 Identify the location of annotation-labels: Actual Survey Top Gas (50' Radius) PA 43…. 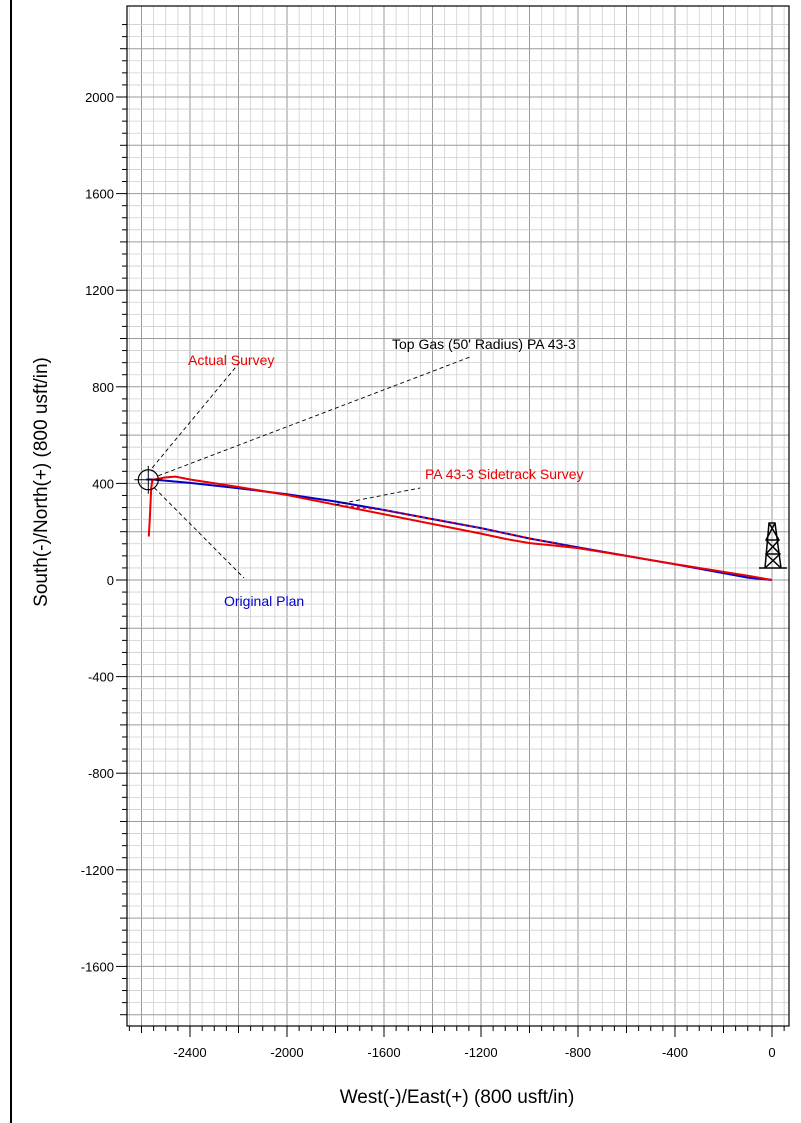
(385, 472).